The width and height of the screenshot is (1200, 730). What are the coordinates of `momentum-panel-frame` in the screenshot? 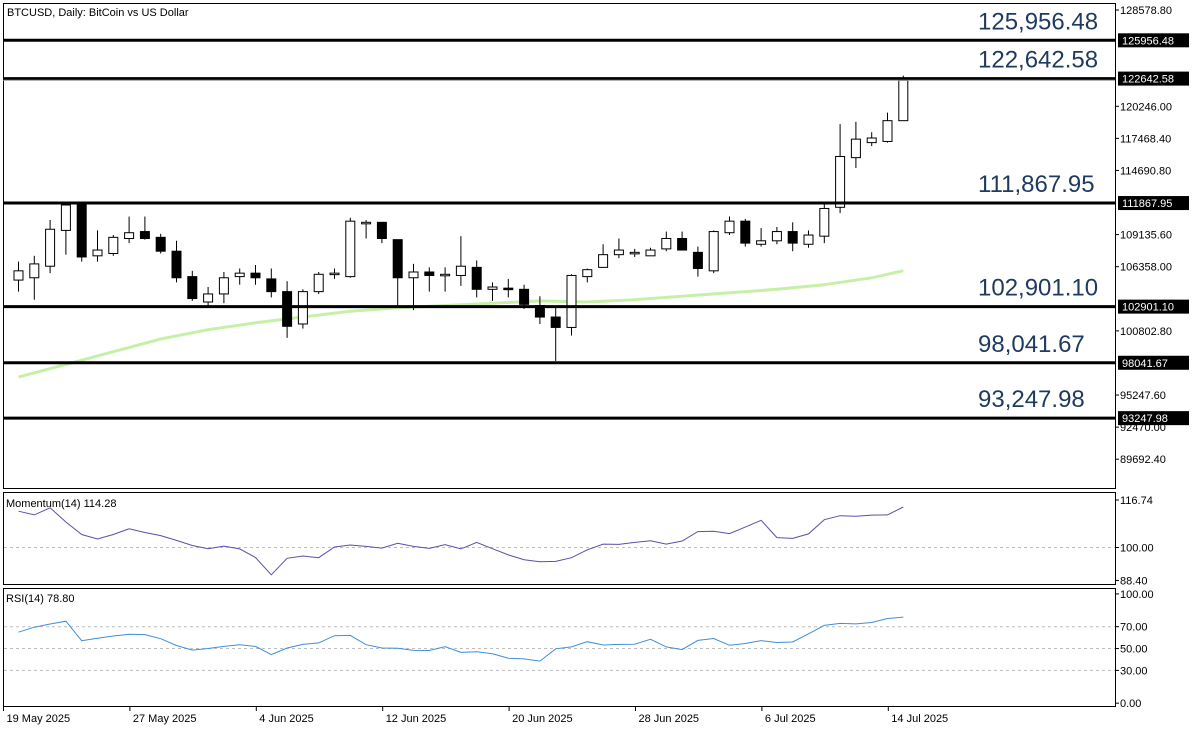 It's located at (559, 538).